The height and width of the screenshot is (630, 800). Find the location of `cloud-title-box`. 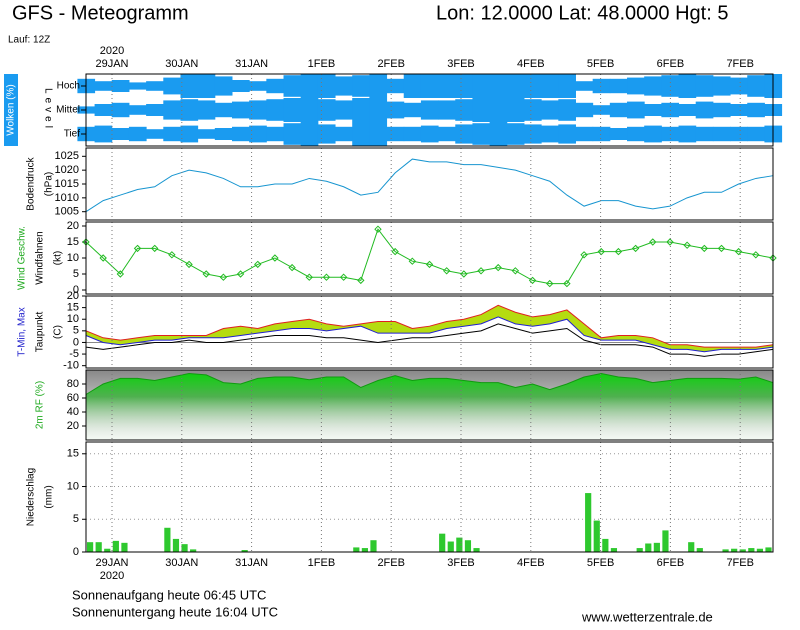

cloud-title-box is located at coordinates (11, 110).